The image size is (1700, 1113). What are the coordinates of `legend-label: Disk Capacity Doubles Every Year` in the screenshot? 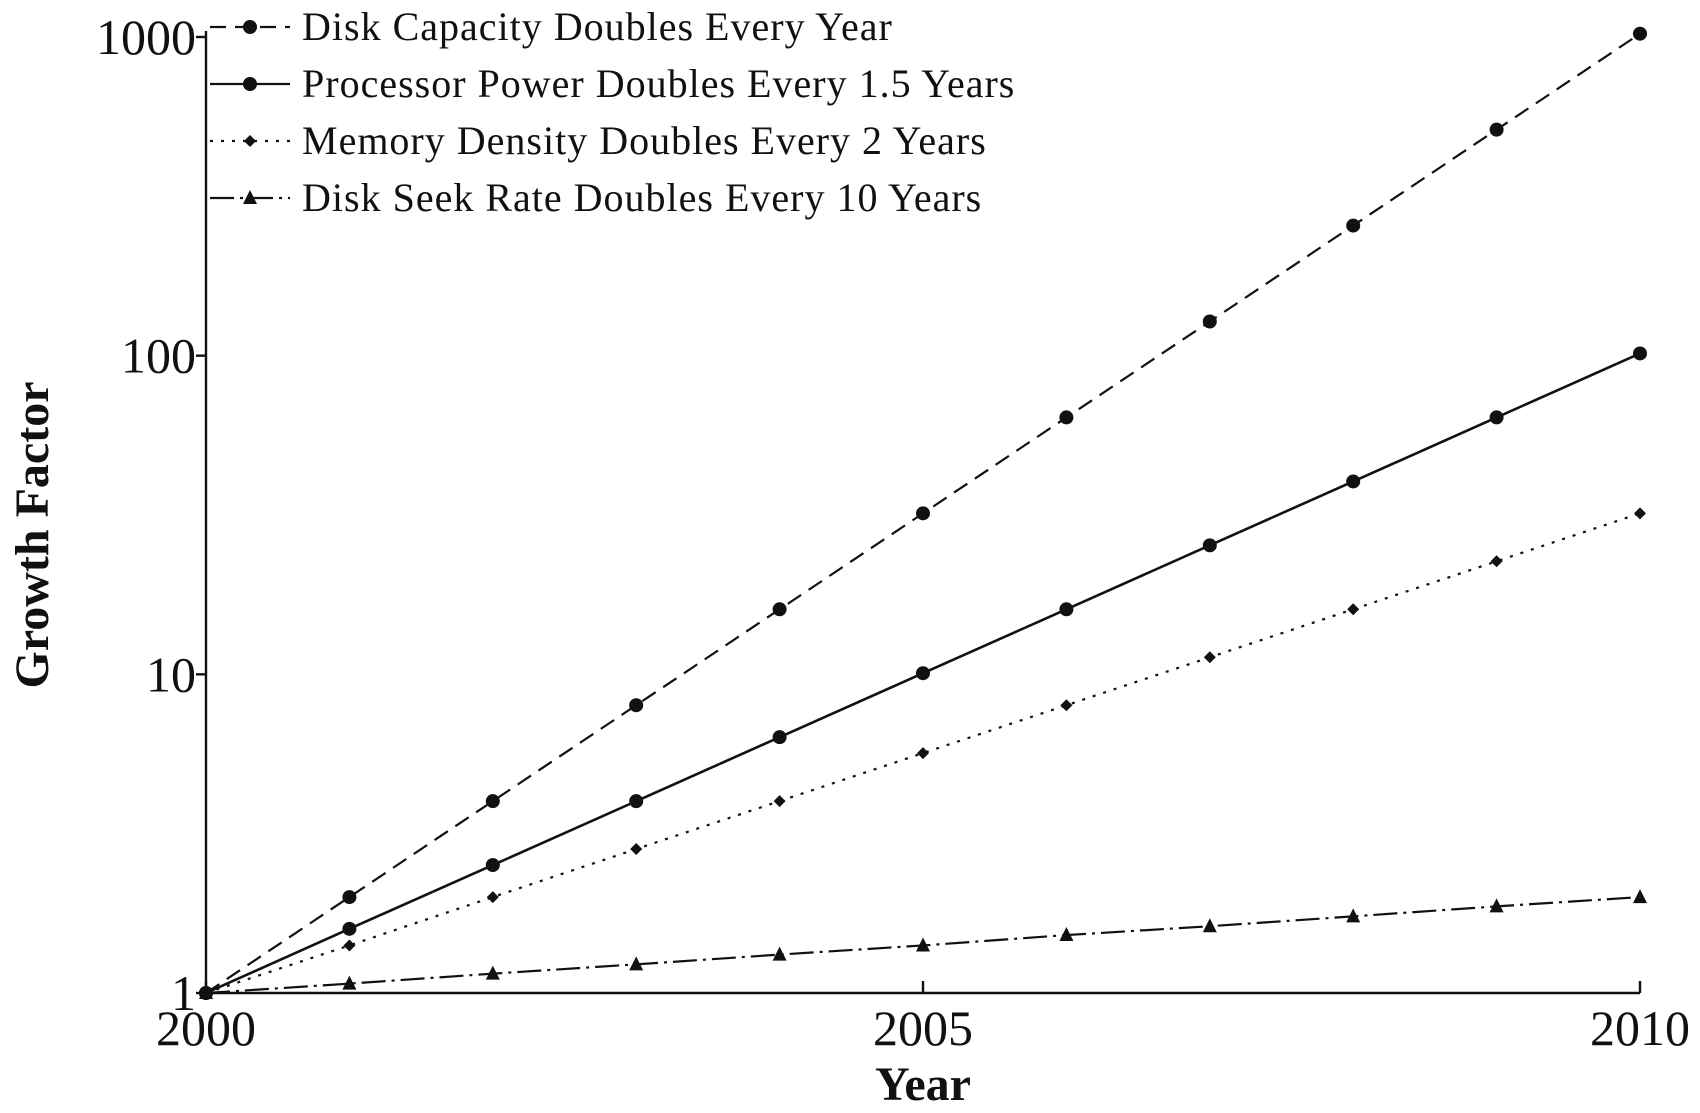 It's located at (597, 26).